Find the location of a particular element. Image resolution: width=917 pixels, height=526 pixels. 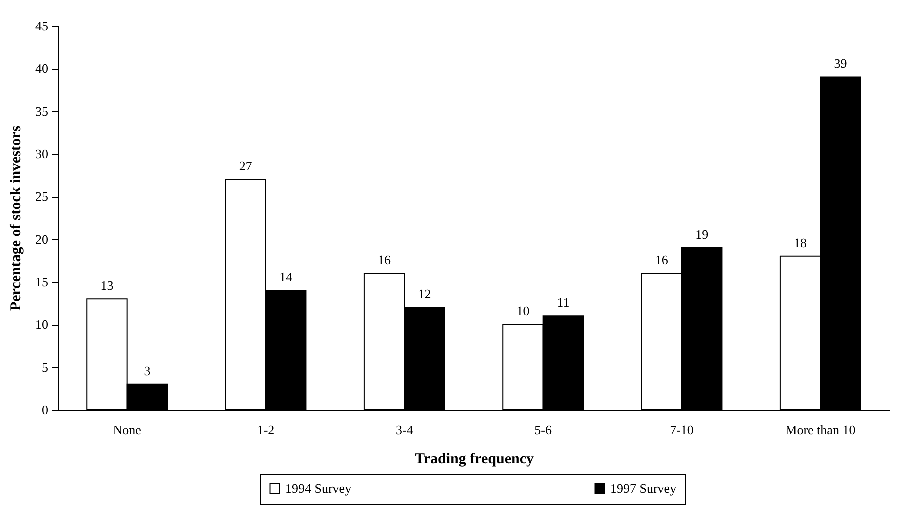

data-label: 11 is located at coordinates (563, 302).